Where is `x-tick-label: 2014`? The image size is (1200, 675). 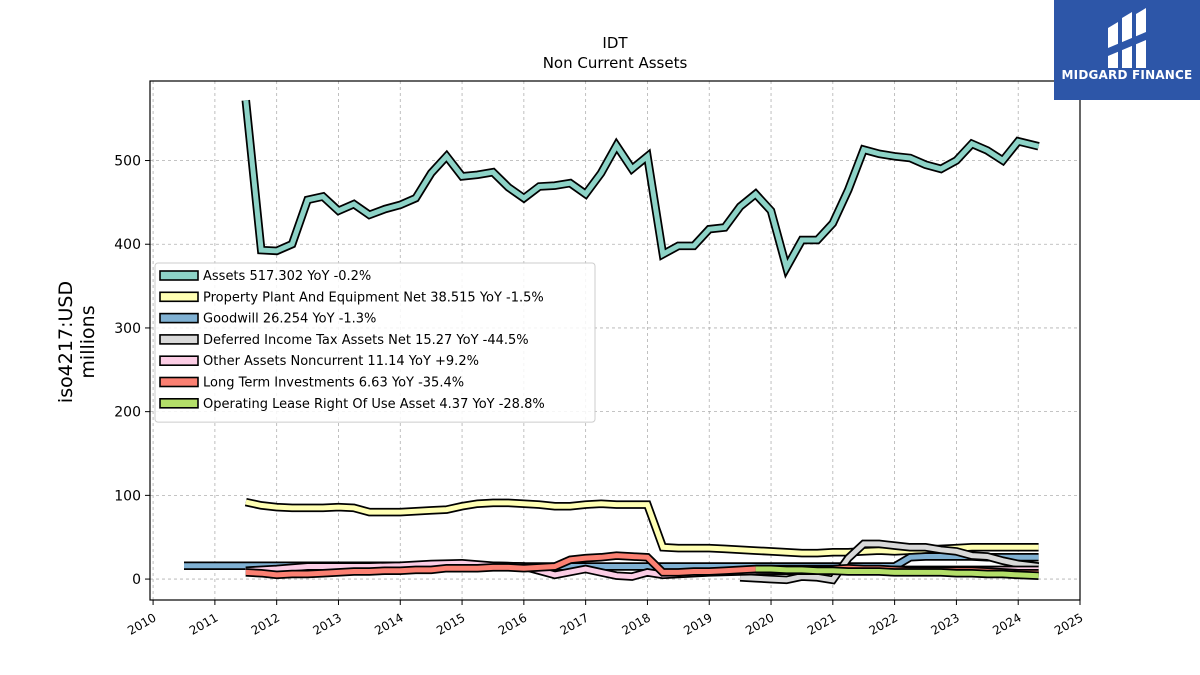
x-tick-label: 2014 is located at coordinates (388, 623).